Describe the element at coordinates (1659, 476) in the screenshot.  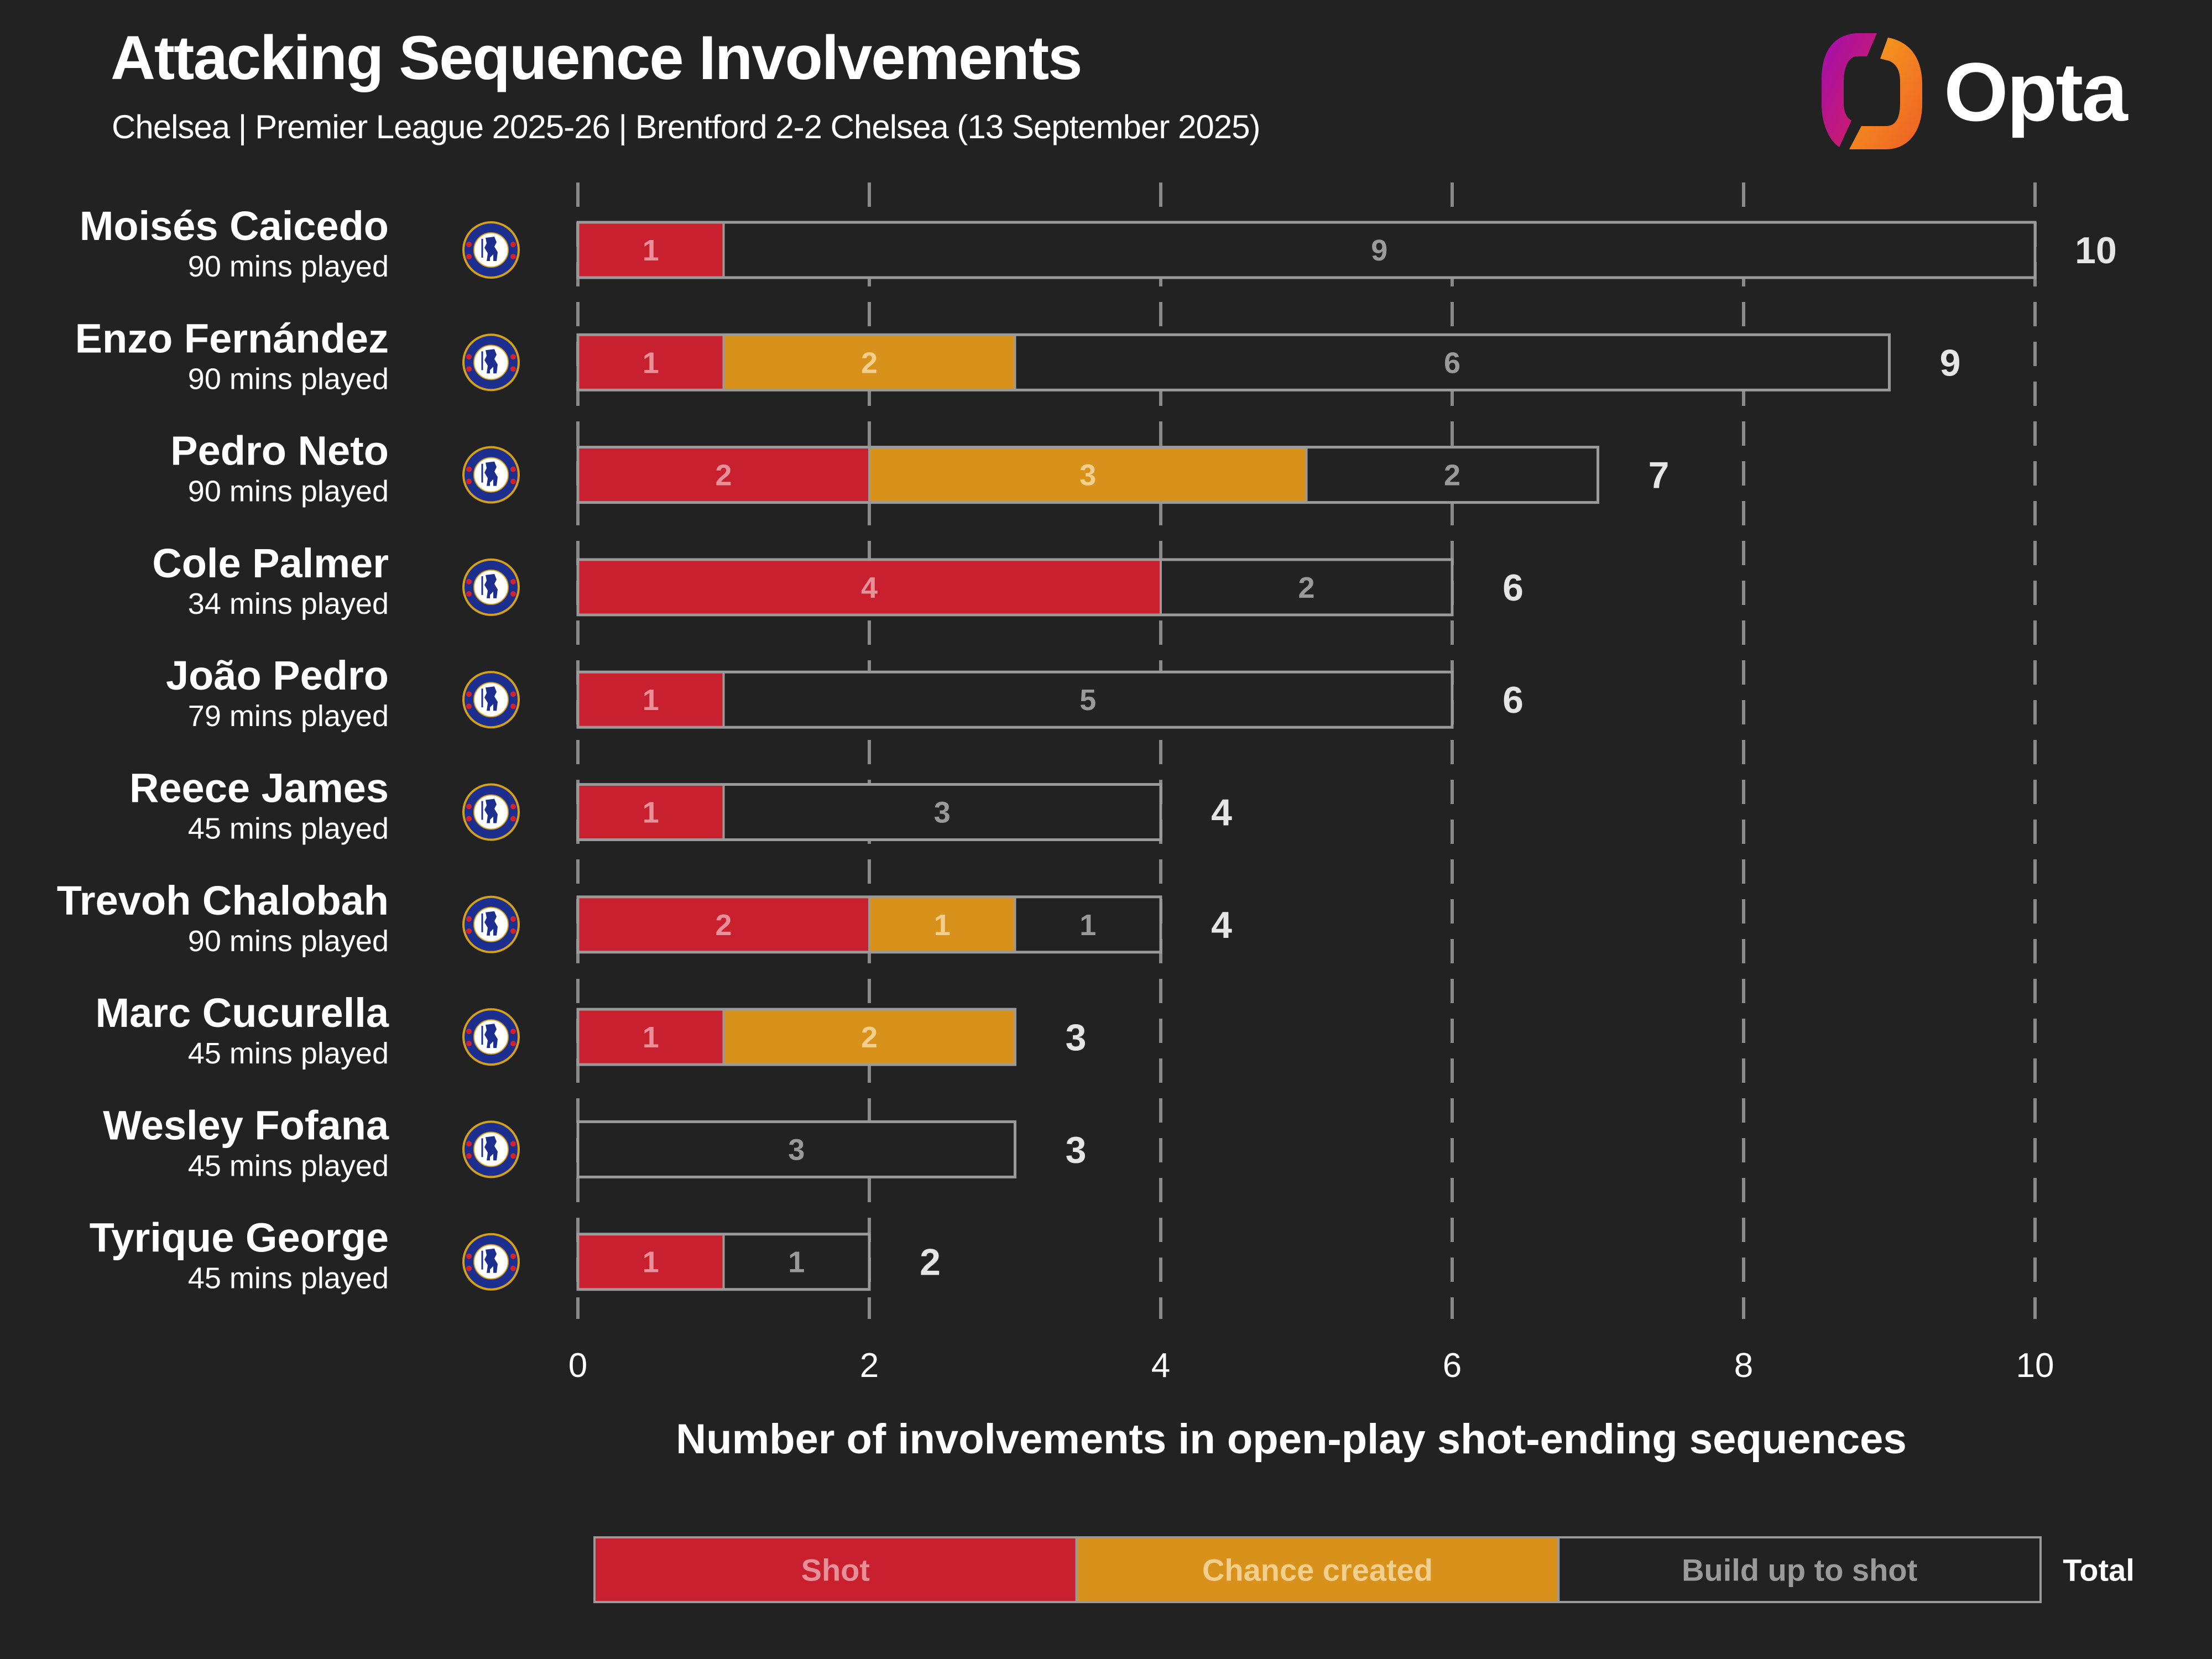
I see `total-label: 7` at that location.